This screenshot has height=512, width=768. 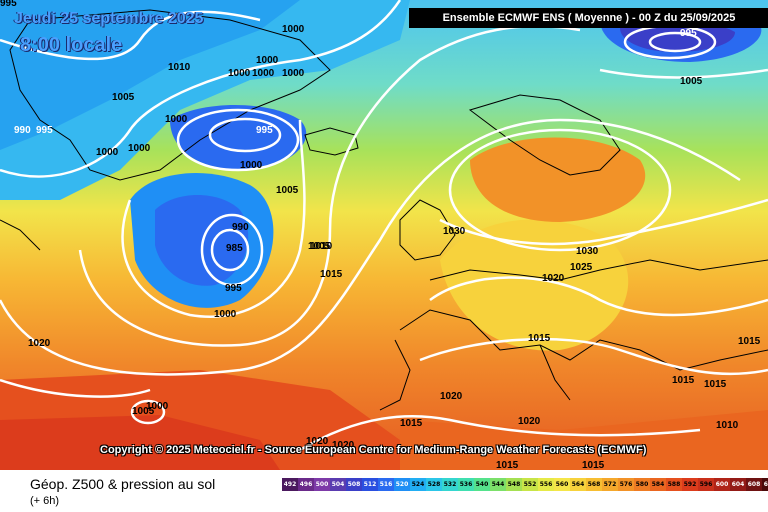 What do you see at coordinates (45, 501) in the screenshot?
I see `forecast-step: (+ 6h)` at bounding box center [45, 501].